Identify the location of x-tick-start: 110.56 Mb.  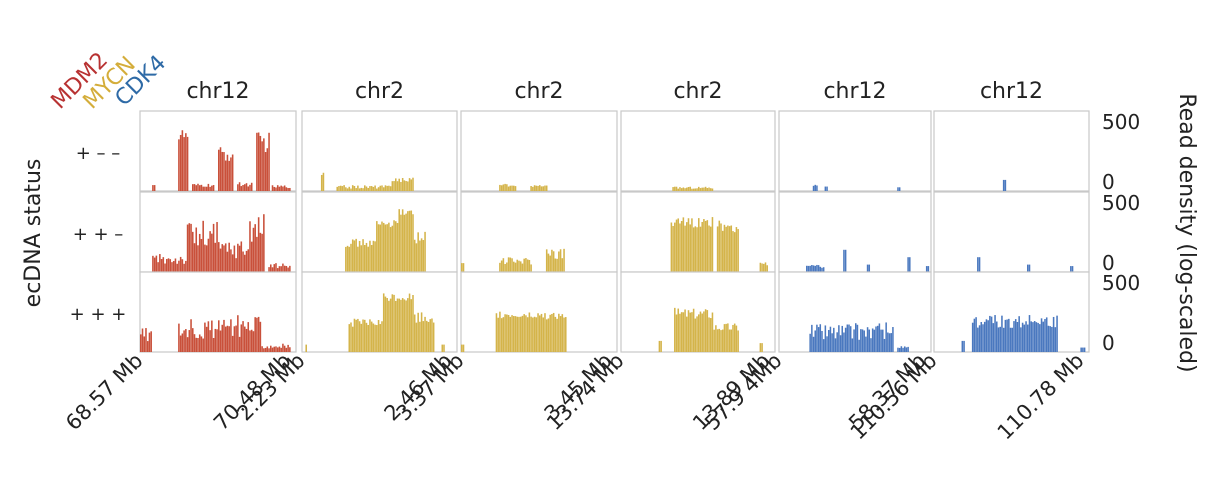
(894, 397).